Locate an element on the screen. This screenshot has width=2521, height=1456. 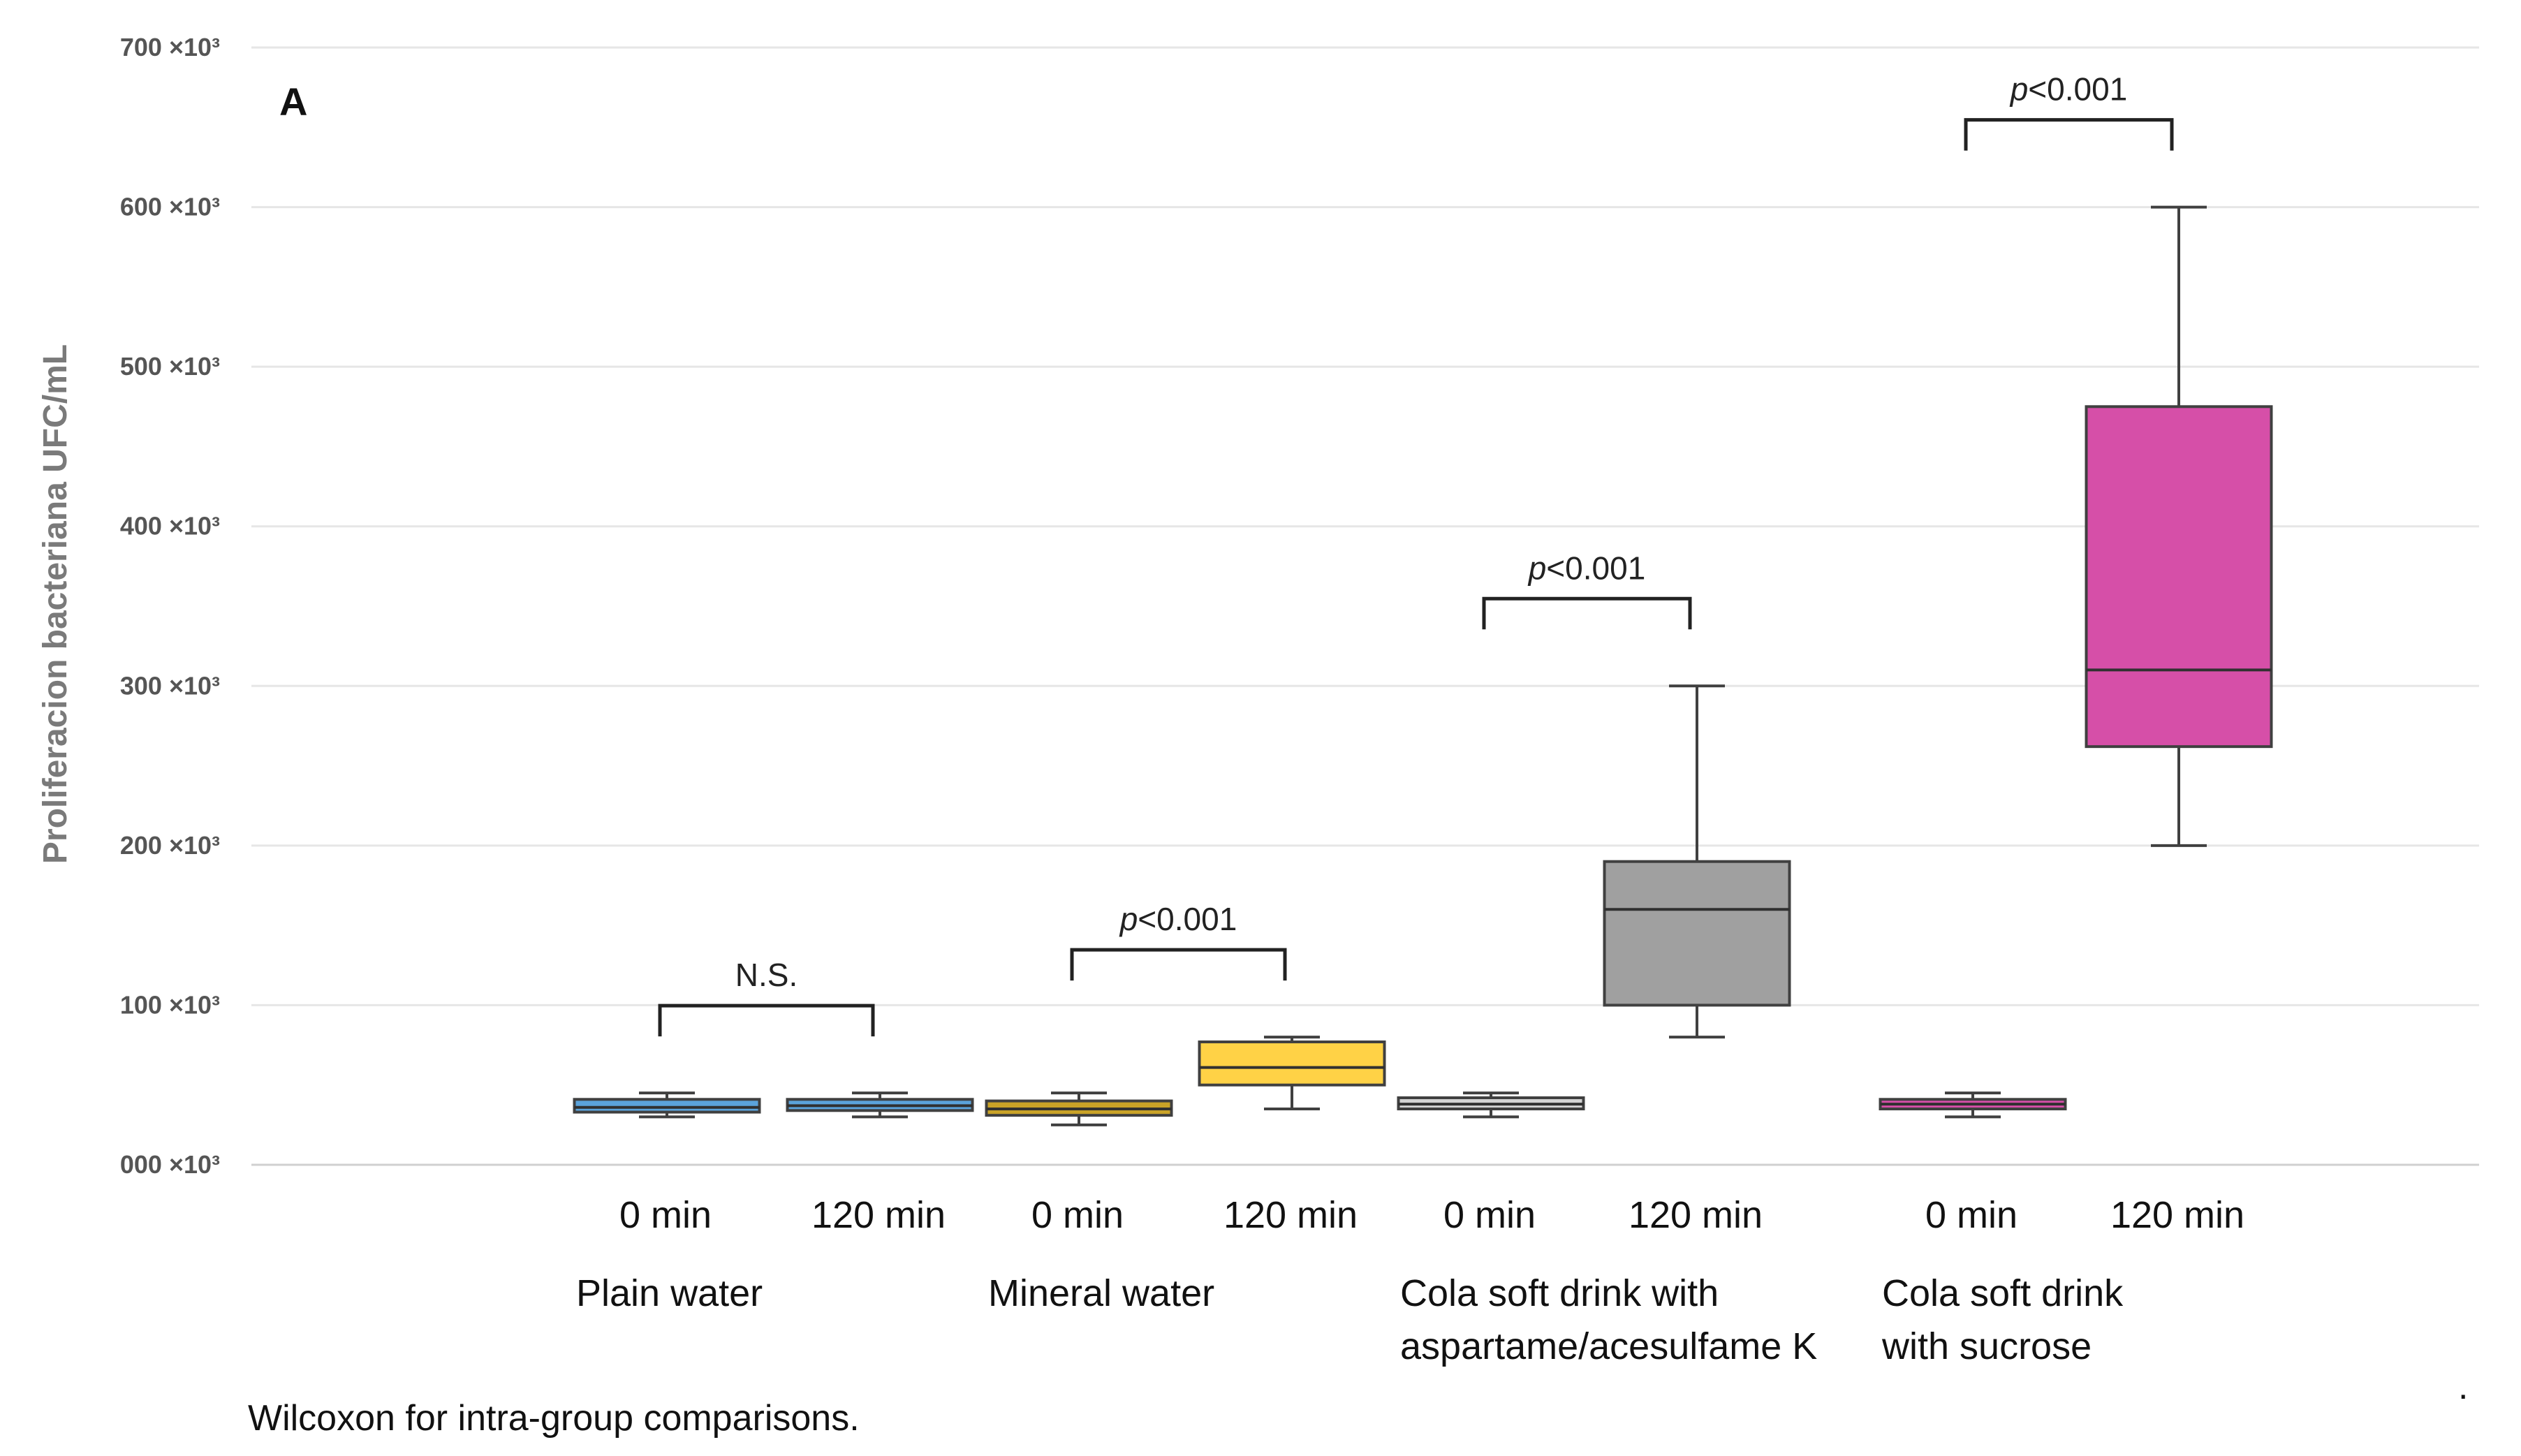
panel-label: A is located at coordinates (293, 102).